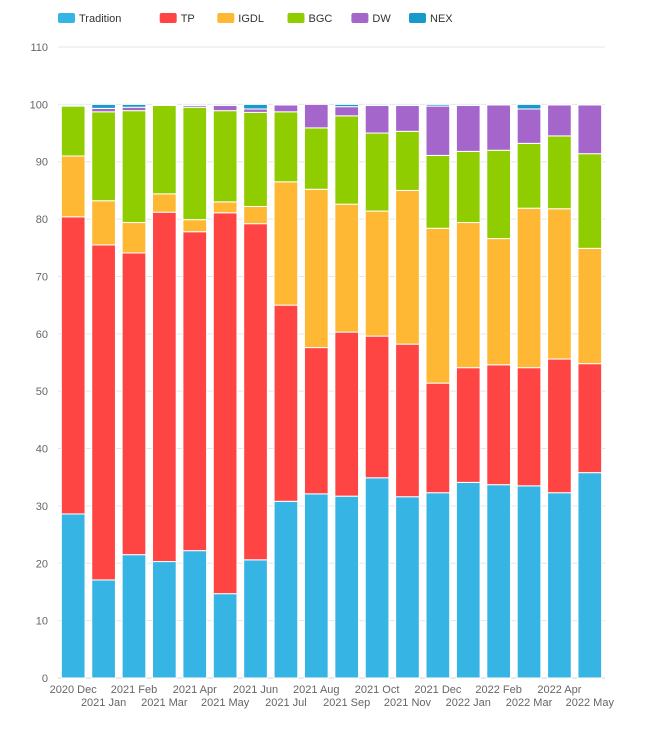  Describe the element at coordinates (89, 19) in the screenshot. I see `legend-item-tradition: Tradition` at that location.